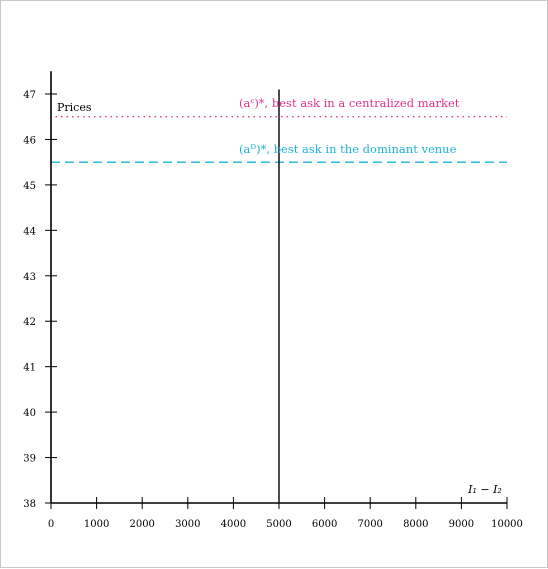  Describe the element at coordinates (187, 524) in the screenshot. I see `x-tick-label: 3000` at that location.